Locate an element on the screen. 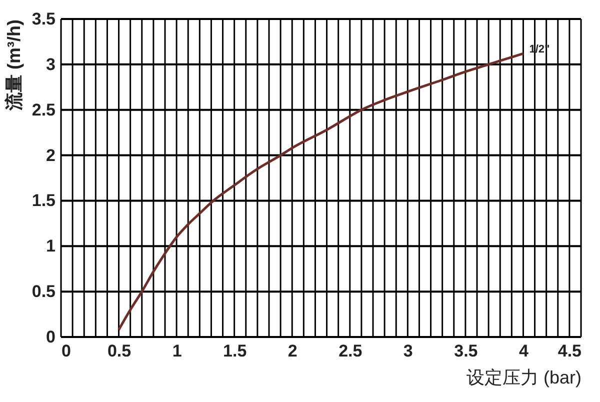 This screenshot has width=600, height=402. y-tick-label: 0 is located at coordinates (51, 337).